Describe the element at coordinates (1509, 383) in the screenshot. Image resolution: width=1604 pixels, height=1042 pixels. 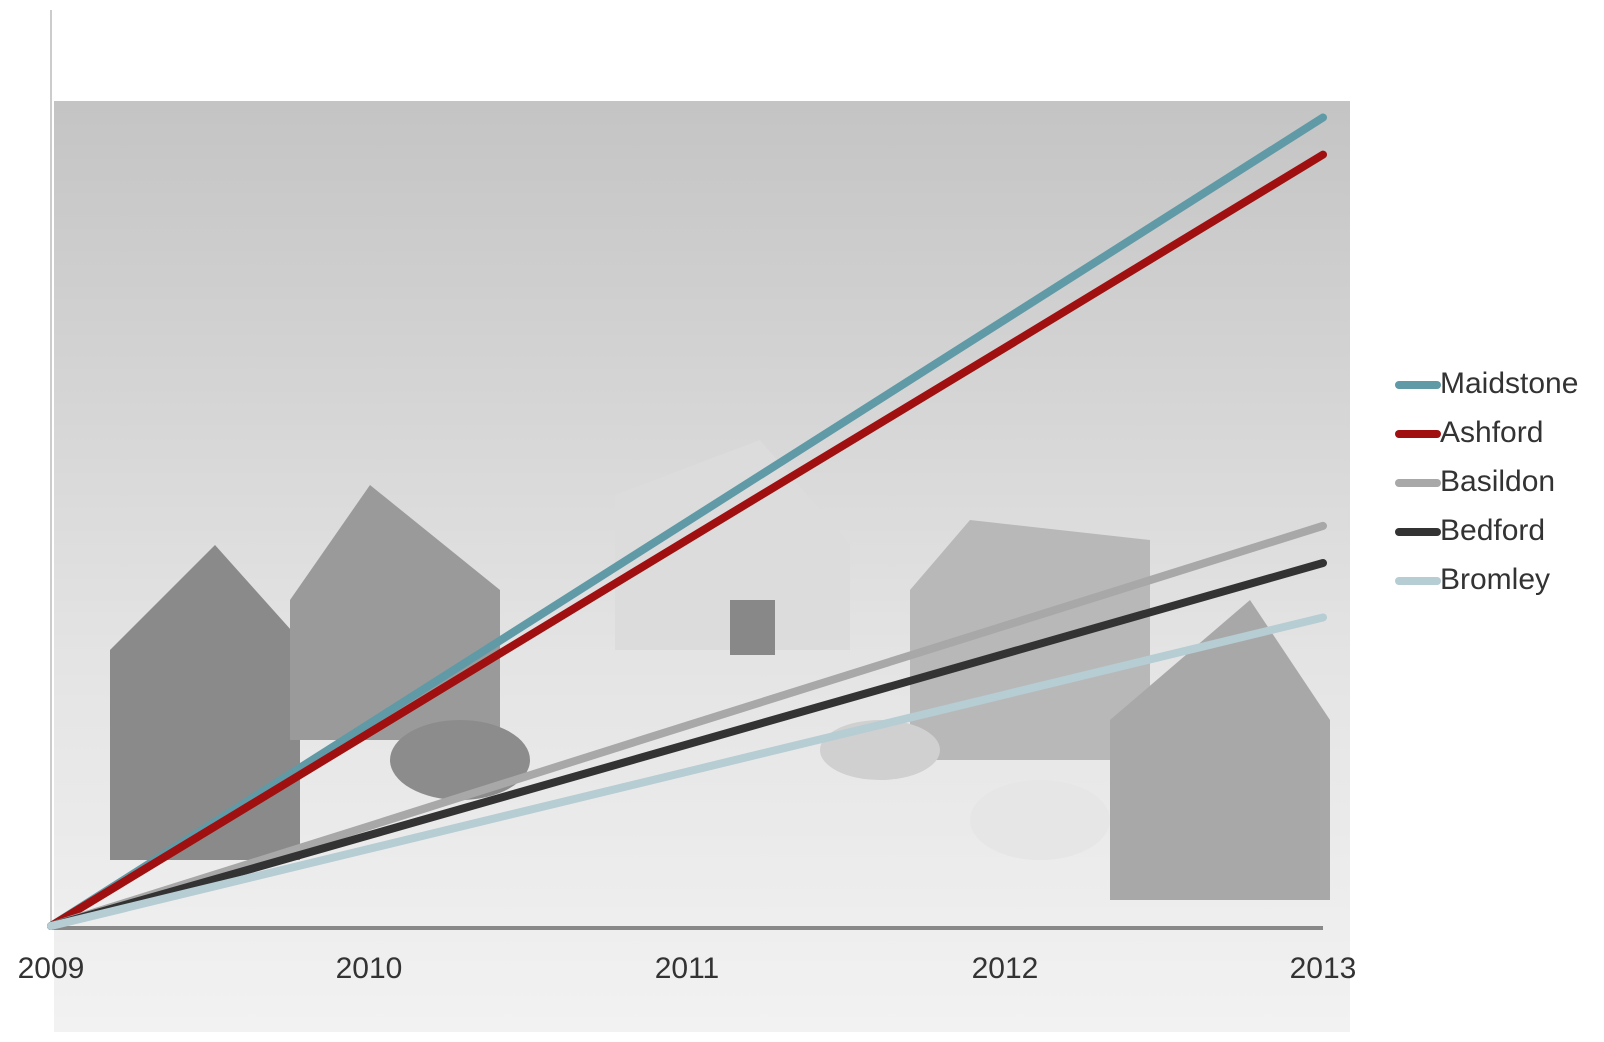
I see `legend-label: Maidstone` at that location.